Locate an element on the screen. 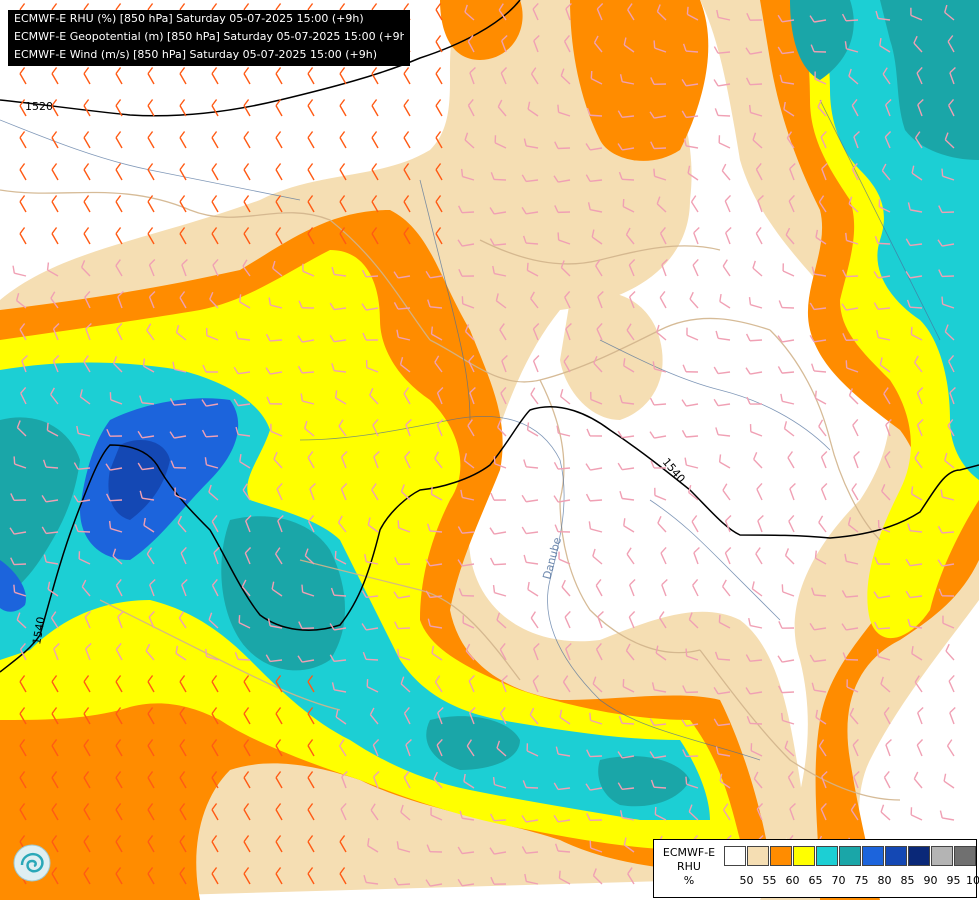 This screenshot has height=900, width=979. legend-ticks: 50 55 60 65 70 75 80 85 90 95 100 is located at coordinates (851, 880).